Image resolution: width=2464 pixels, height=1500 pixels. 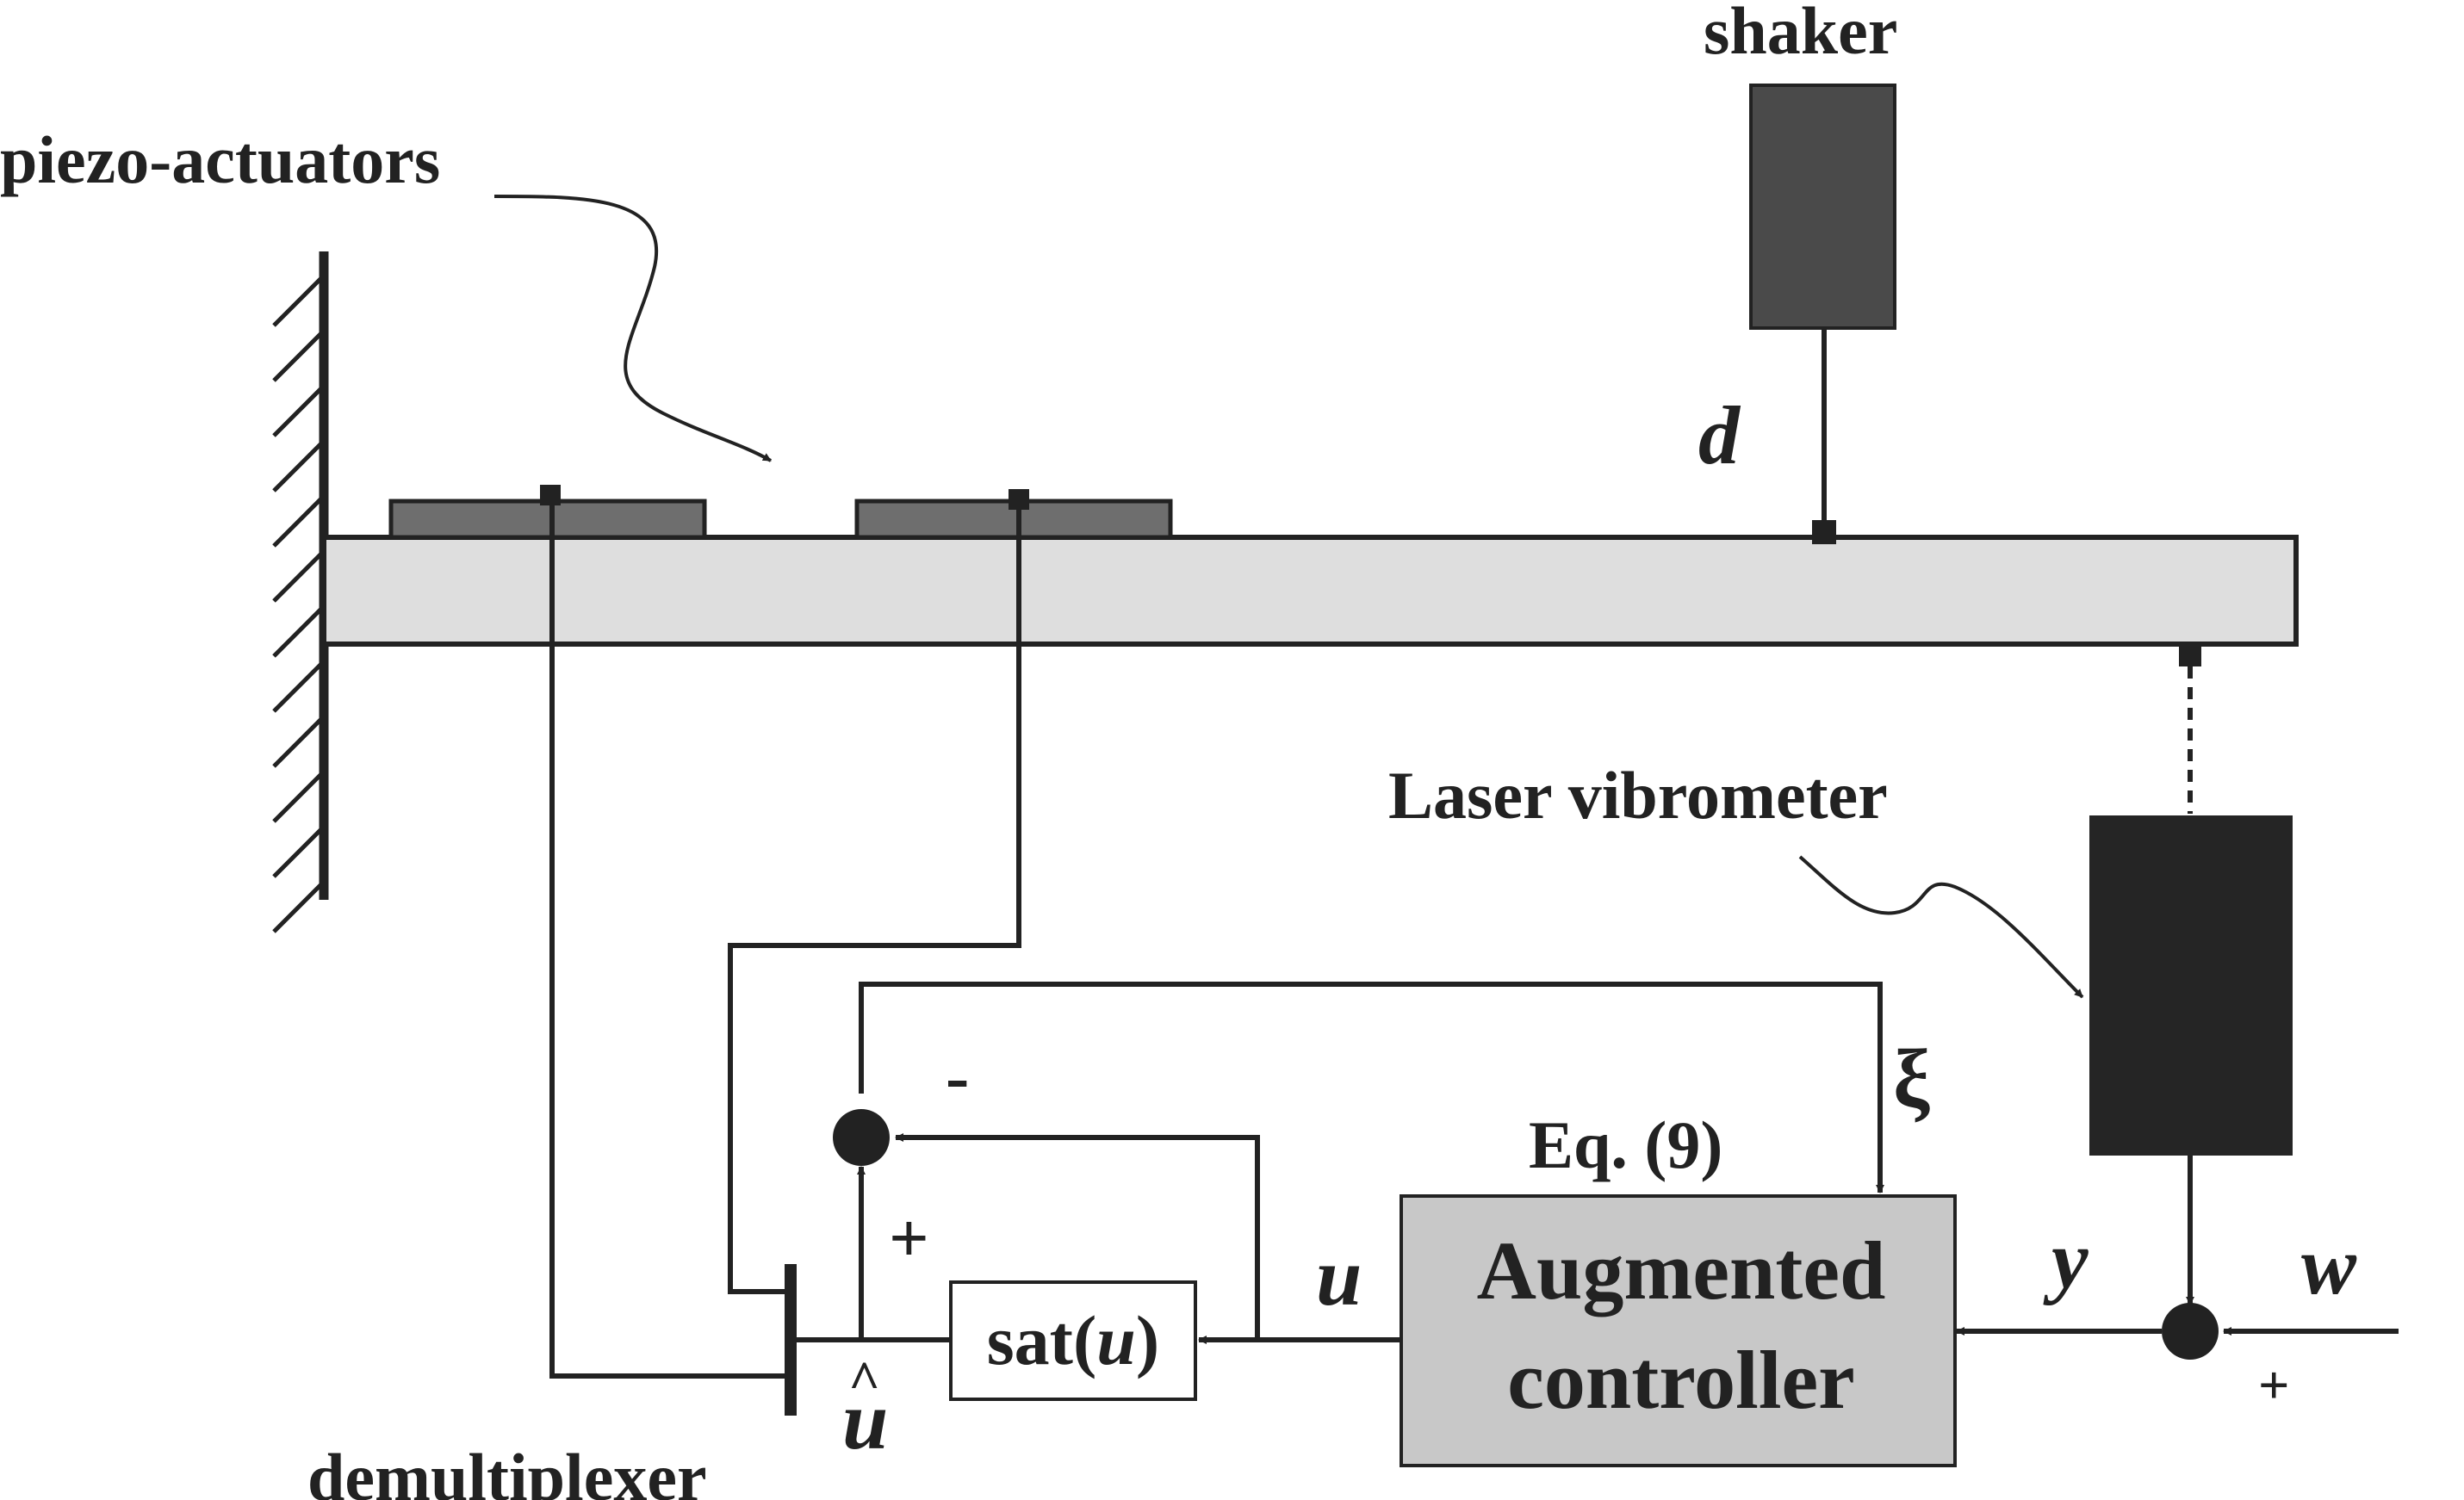 What do you see at coordinates (2191, 985) in the screenshot?
I see `laser-vibrometer` at bounding box center [2191, 985].